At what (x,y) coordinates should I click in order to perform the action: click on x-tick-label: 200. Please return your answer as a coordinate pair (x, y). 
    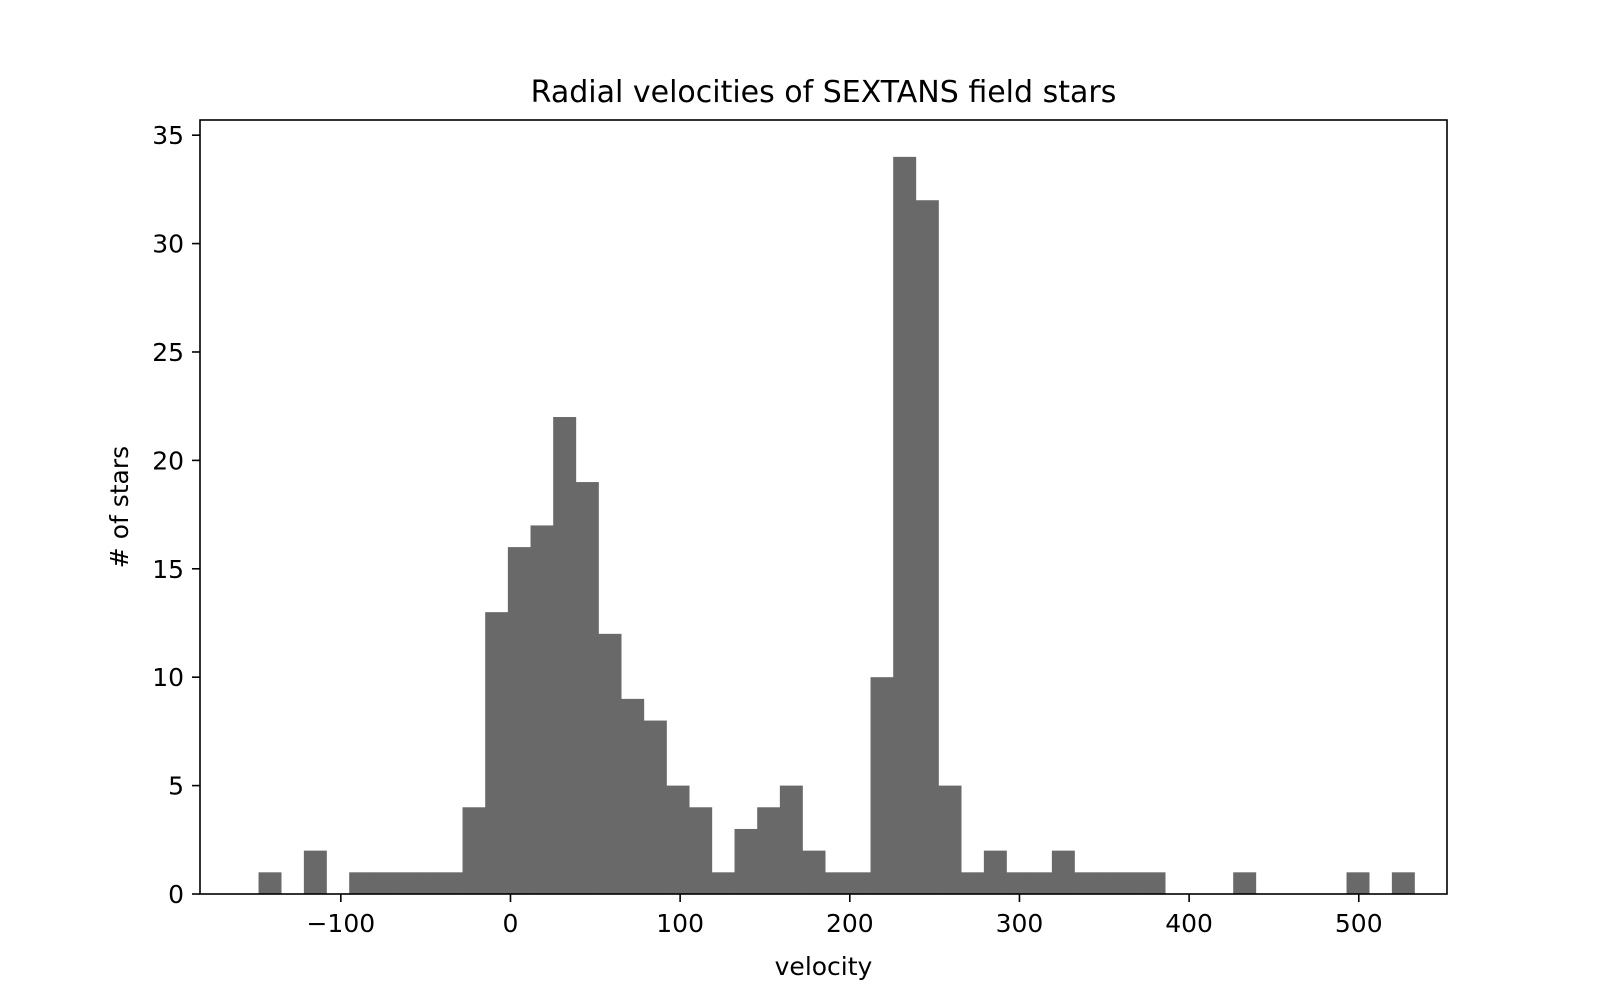
    Looking at the image, I should click on (850, 923).